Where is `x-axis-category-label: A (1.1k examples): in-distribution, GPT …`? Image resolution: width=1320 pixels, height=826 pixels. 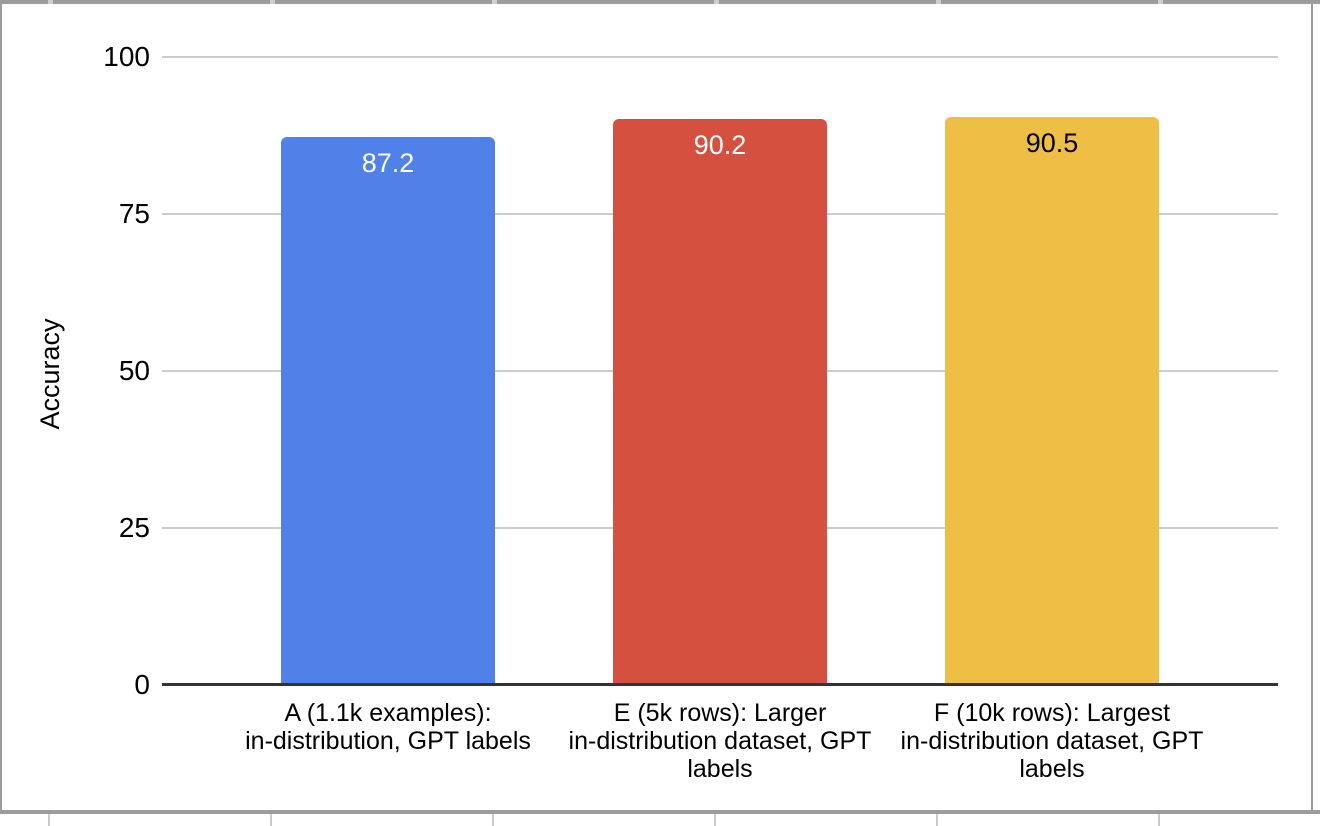
x-axis-category-label: A (1.1k examples): in-distribution, GPT … is located at coordinates (388, 727).